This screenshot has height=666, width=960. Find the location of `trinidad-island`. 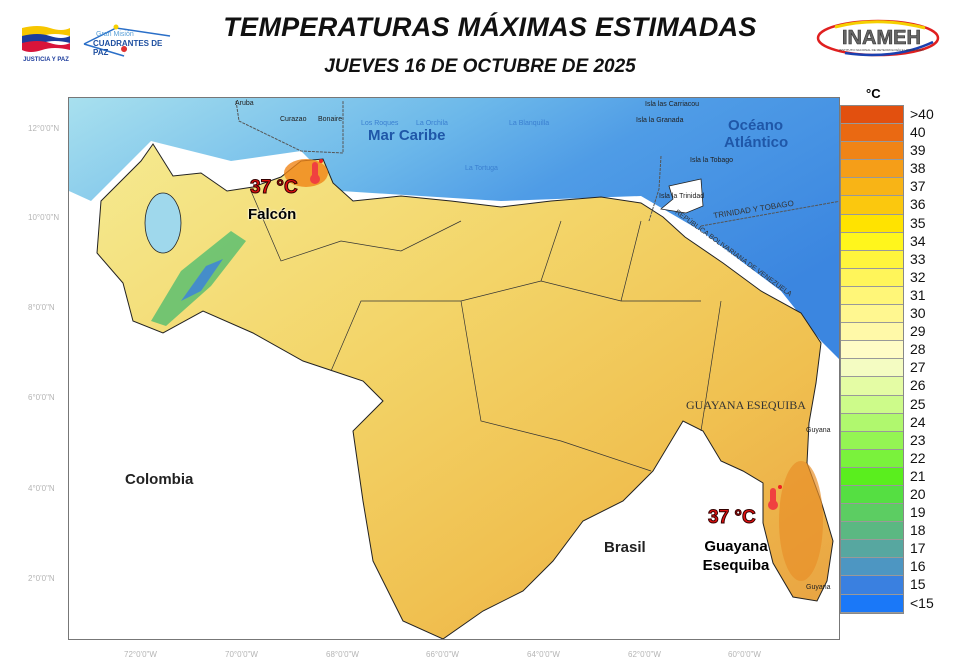

trinidad-island is located at coordinates (682, 196).